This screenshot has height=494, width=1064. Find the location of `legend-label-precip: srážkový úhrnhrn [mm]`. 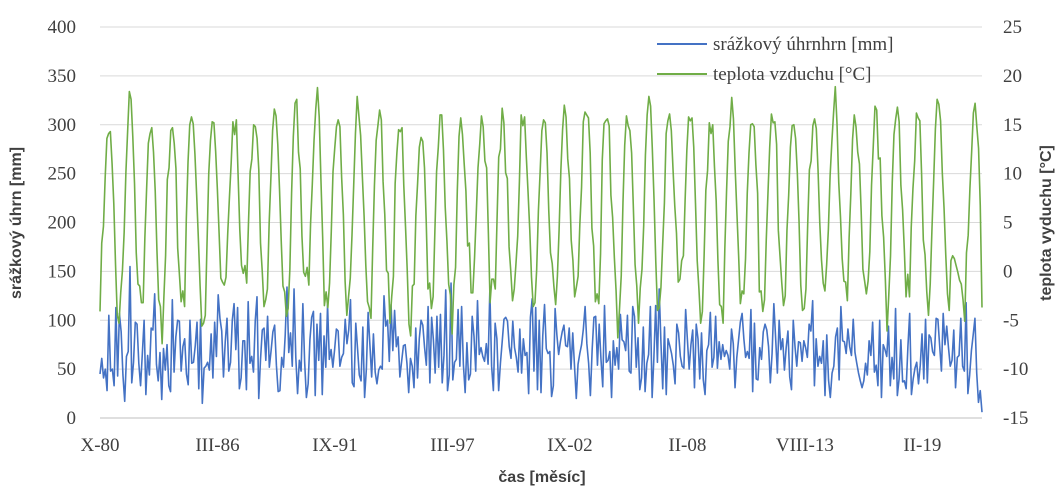

legend-label-precip: srážkový úhrnhrn [mm] is located at coordinates (803, 44).